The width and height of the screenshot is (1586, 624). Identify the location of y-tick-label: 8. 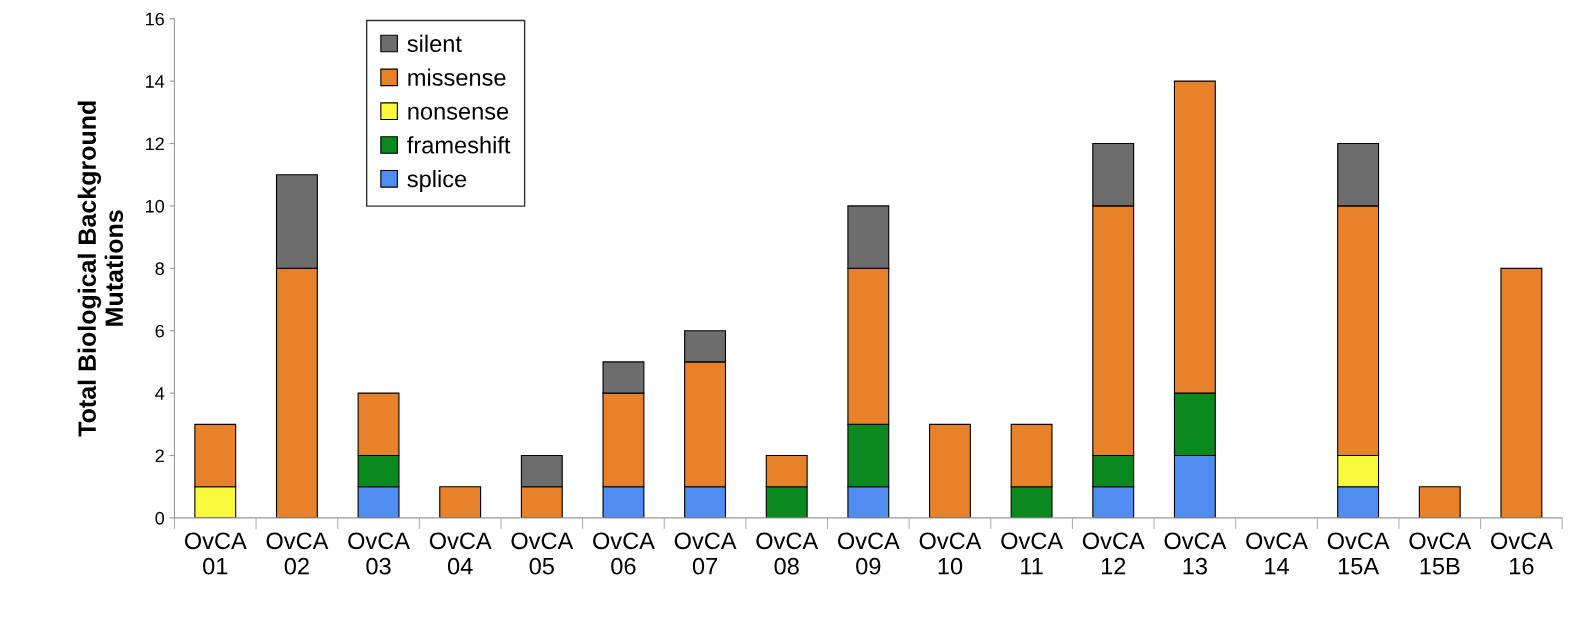
(159, 269).